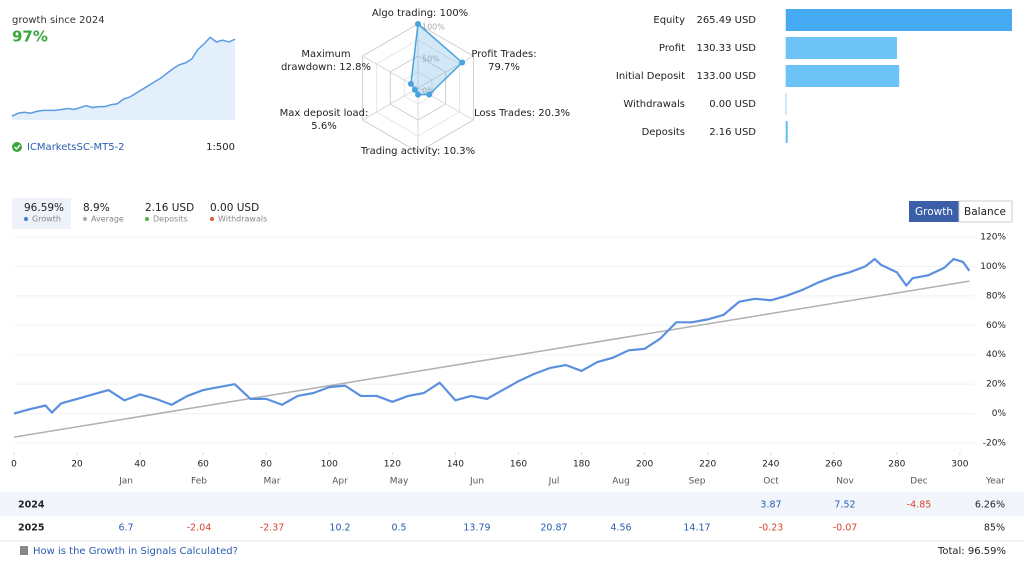 The height and width of the screenshot is (569, 1024). What do you see at coordinates (707, 465) in the screenshot?
I see `x-tick-label: 220` at bounding box center [707, 465].